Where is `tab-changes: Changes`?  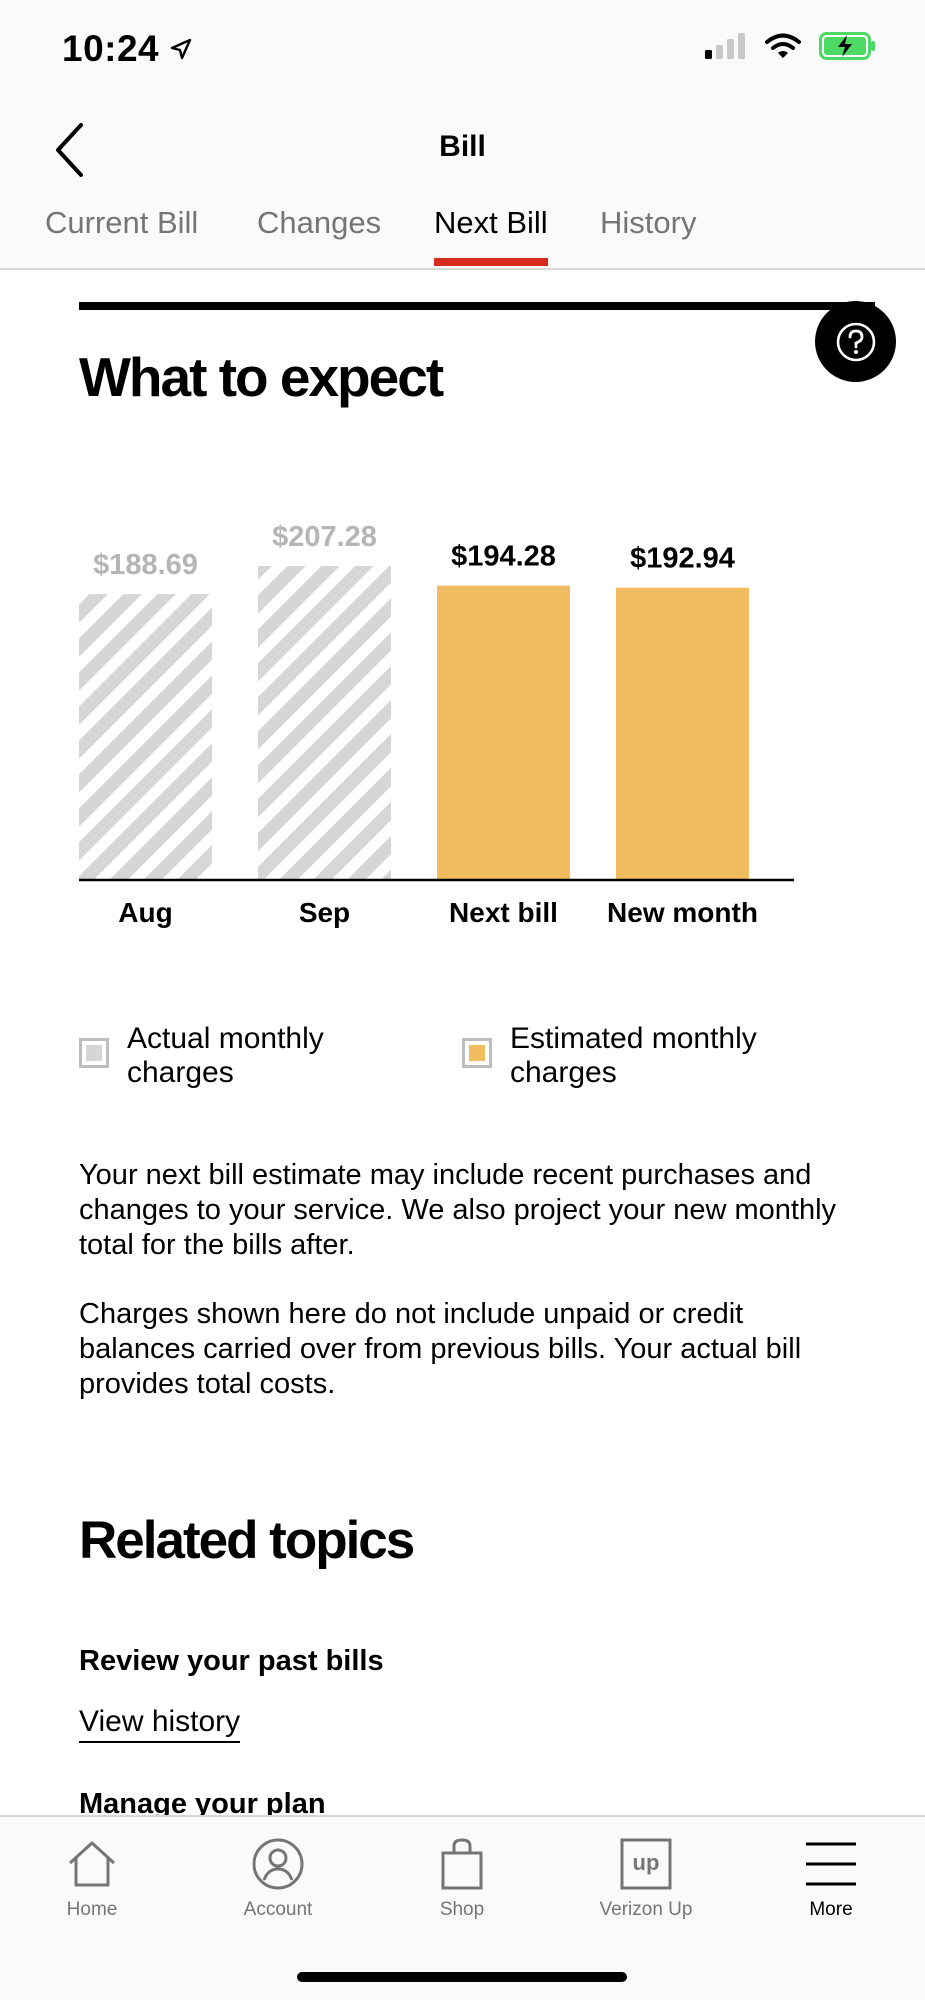
tab-changes: Changes is located at coordinates (319, 235).